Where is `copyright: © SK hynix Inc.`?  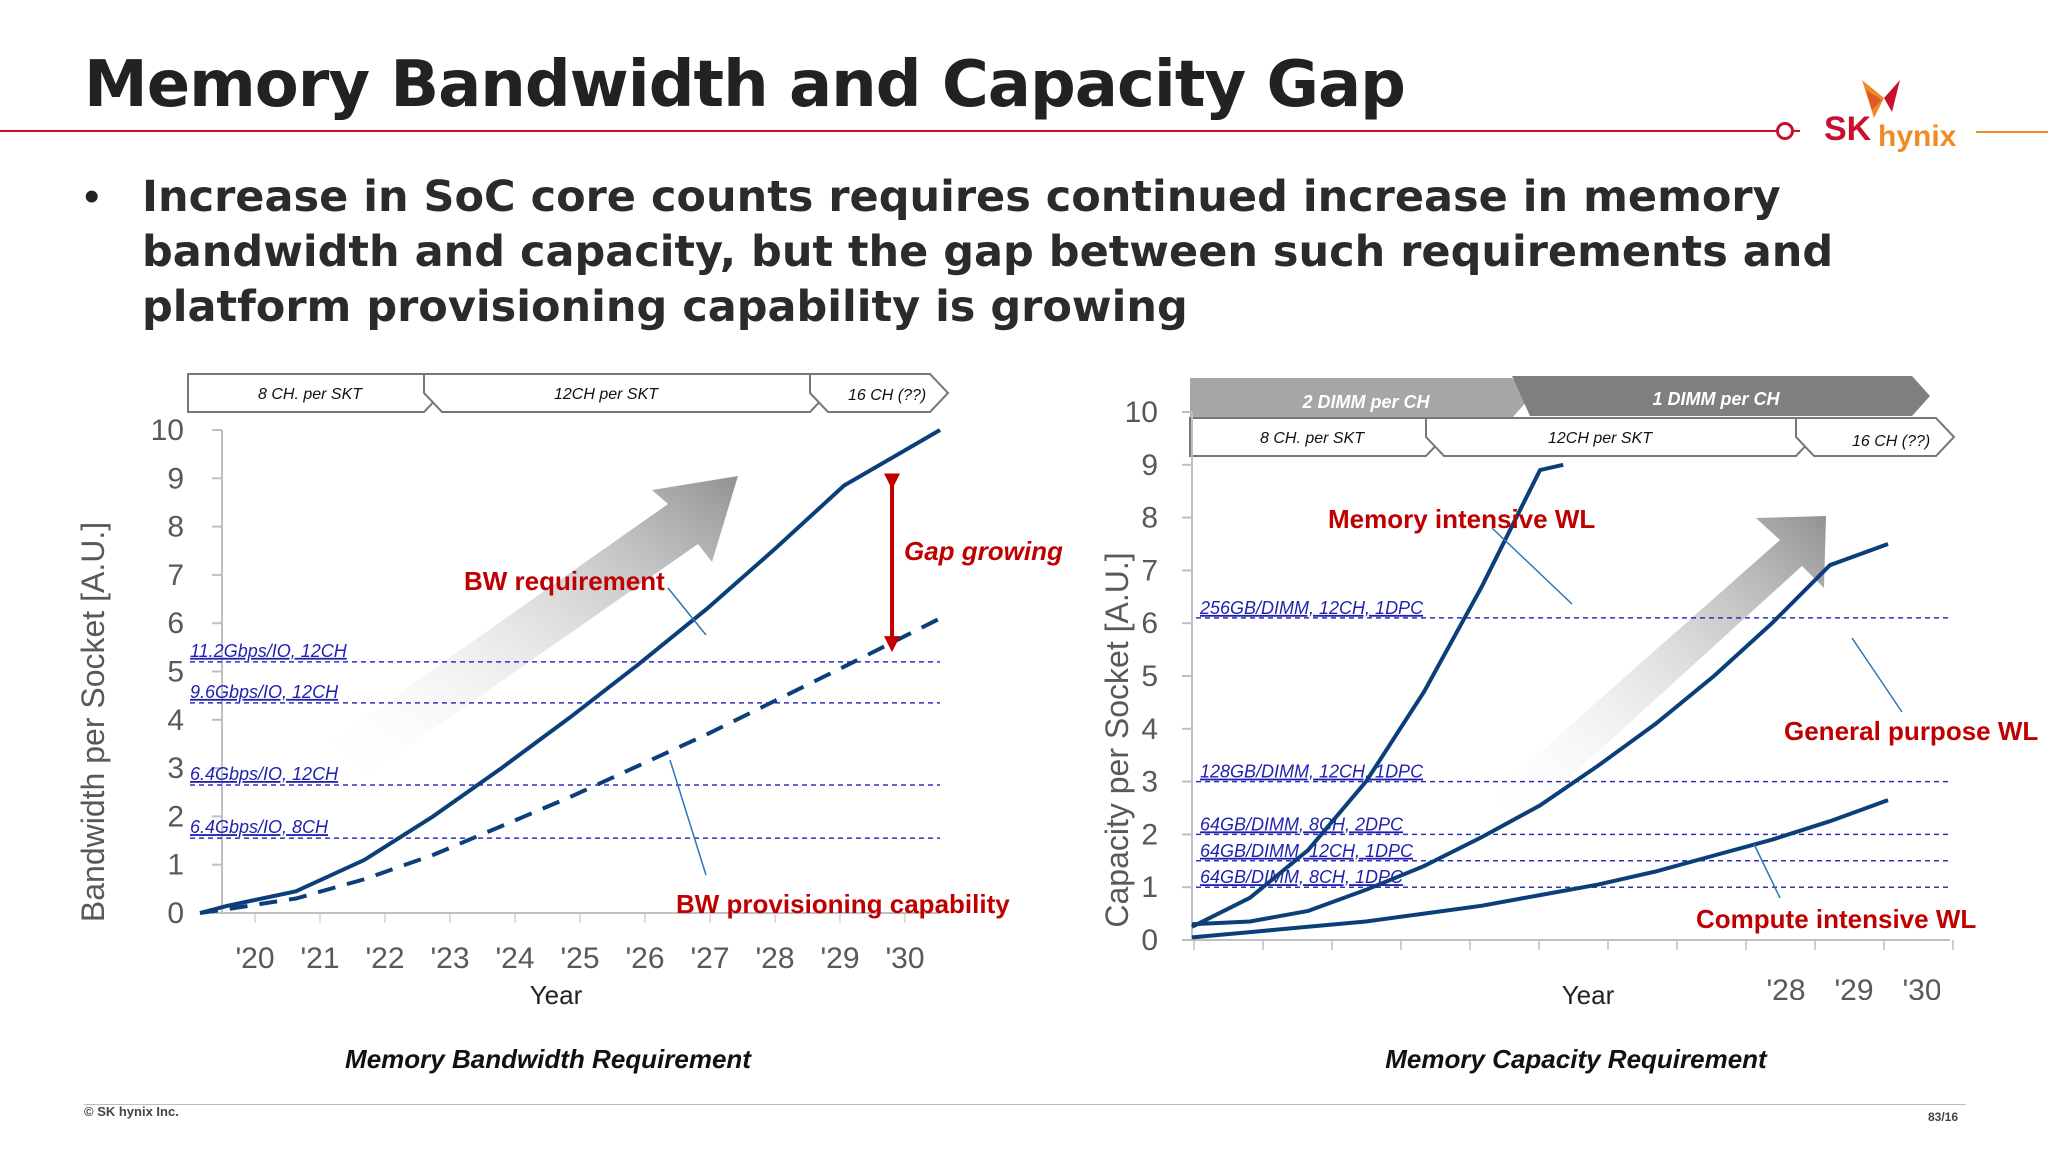 copyright: © SK hynix Inc. is located at coordinates (131, 1111).